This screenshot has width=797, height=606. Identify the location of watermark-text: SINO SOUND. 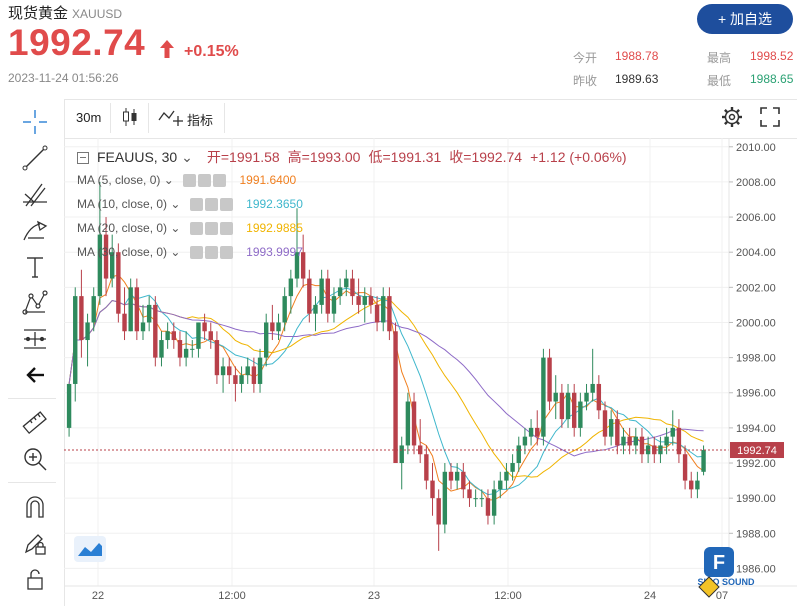
(726, 582).